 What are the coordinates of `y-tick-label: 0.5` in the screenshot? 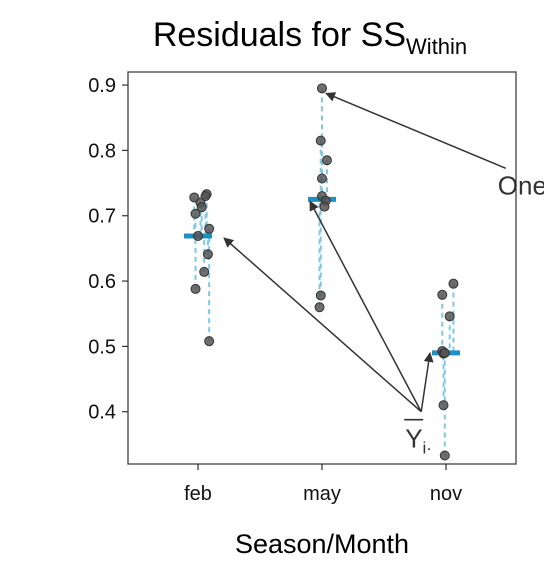 It's located at (102, 347).